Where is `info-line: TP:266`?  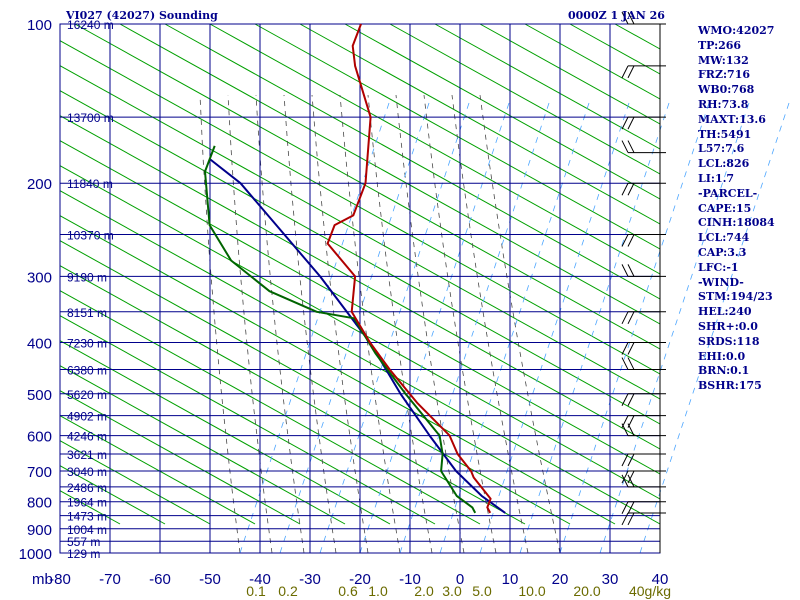 info-line: TP:266 is located at coordinates (720, 45).